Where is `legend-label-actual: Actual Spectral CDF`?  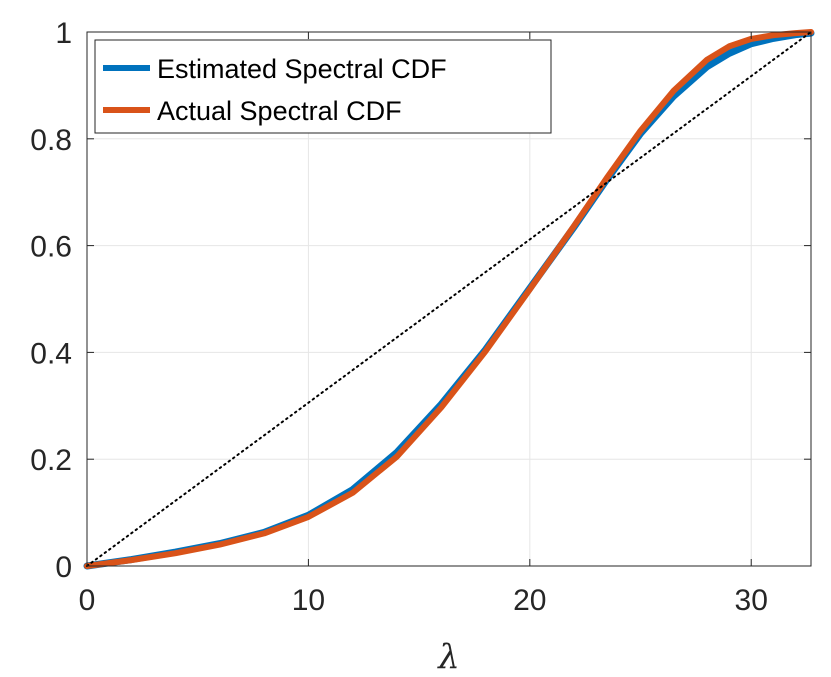 legend-label-actual: Actual Spectral CDF is located at coordinates (279, 111).